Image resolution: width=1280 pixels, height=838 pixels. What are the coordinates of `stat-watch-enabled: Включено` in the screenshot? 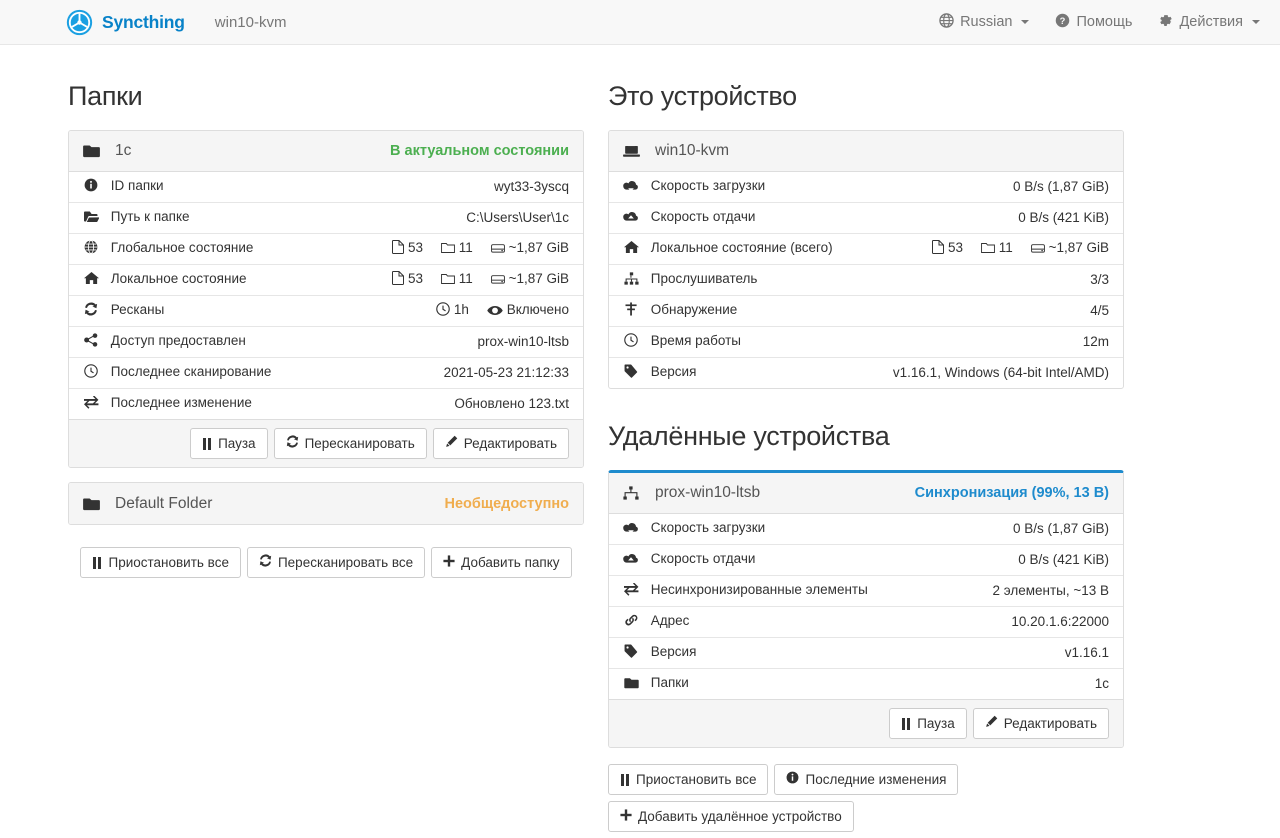 It's located at (528, 311).